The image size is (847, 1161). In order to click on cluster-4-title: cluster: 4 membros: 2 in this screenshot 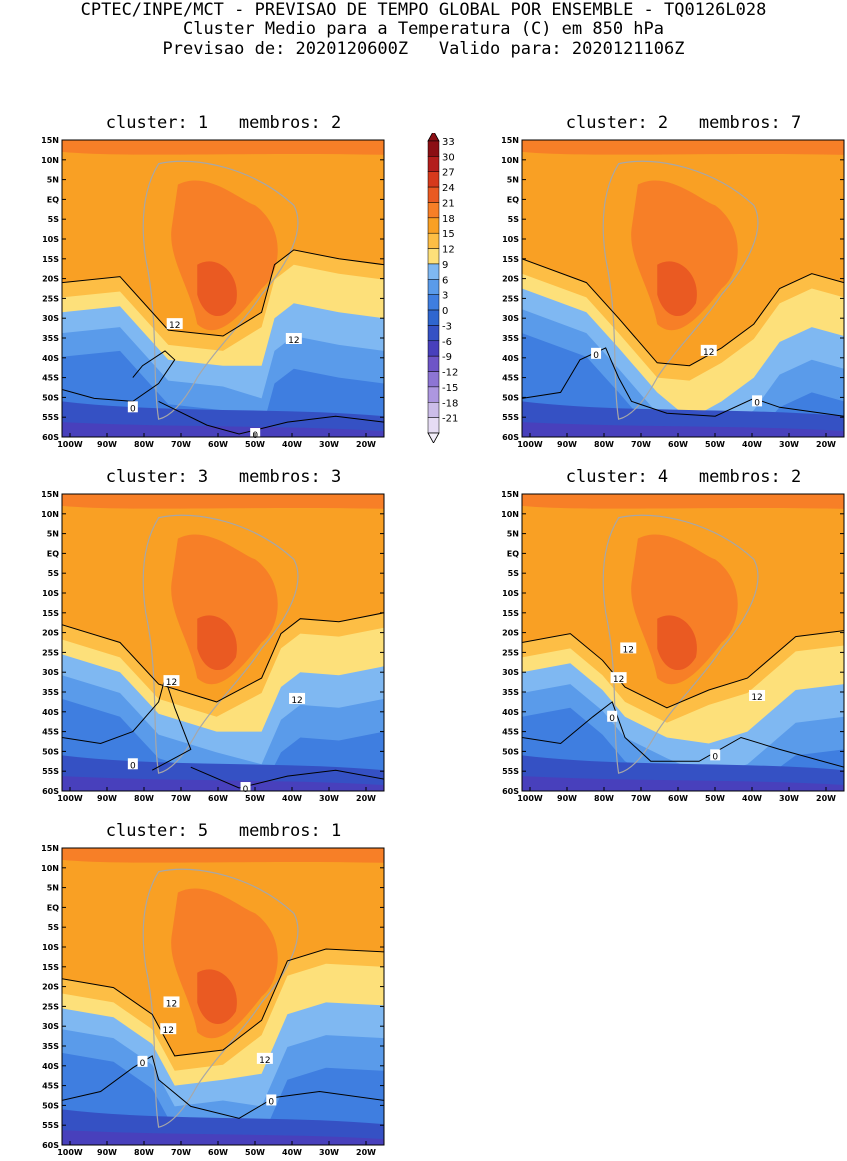, I will do `click(683, 477)`.